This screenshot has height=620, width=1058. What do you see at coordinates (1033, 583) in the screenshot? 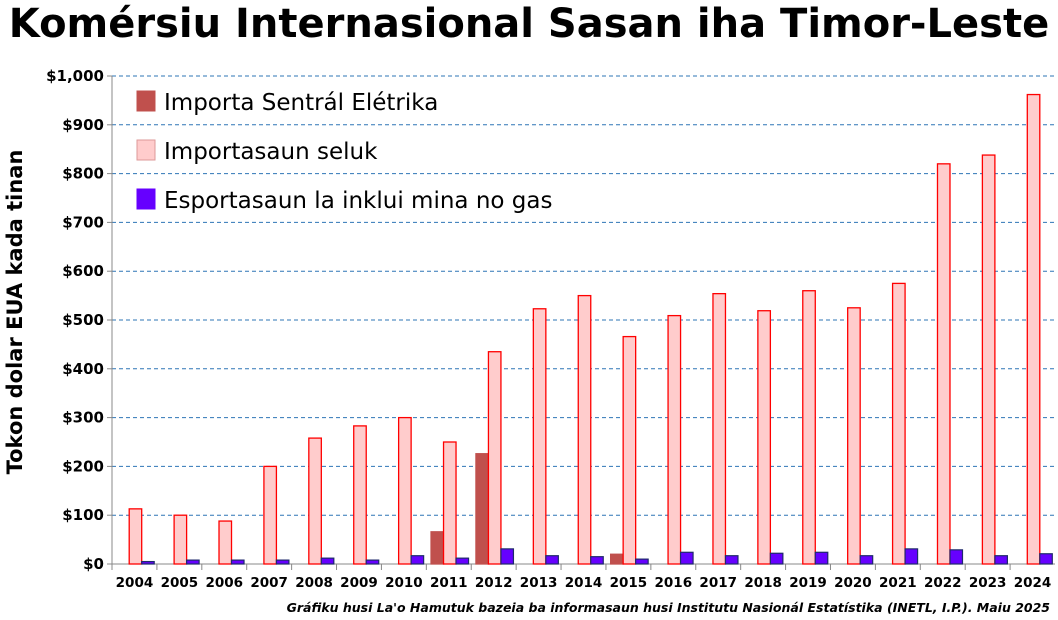
I see `x-tick-label: 2024` at bounding box center [1033, 583].